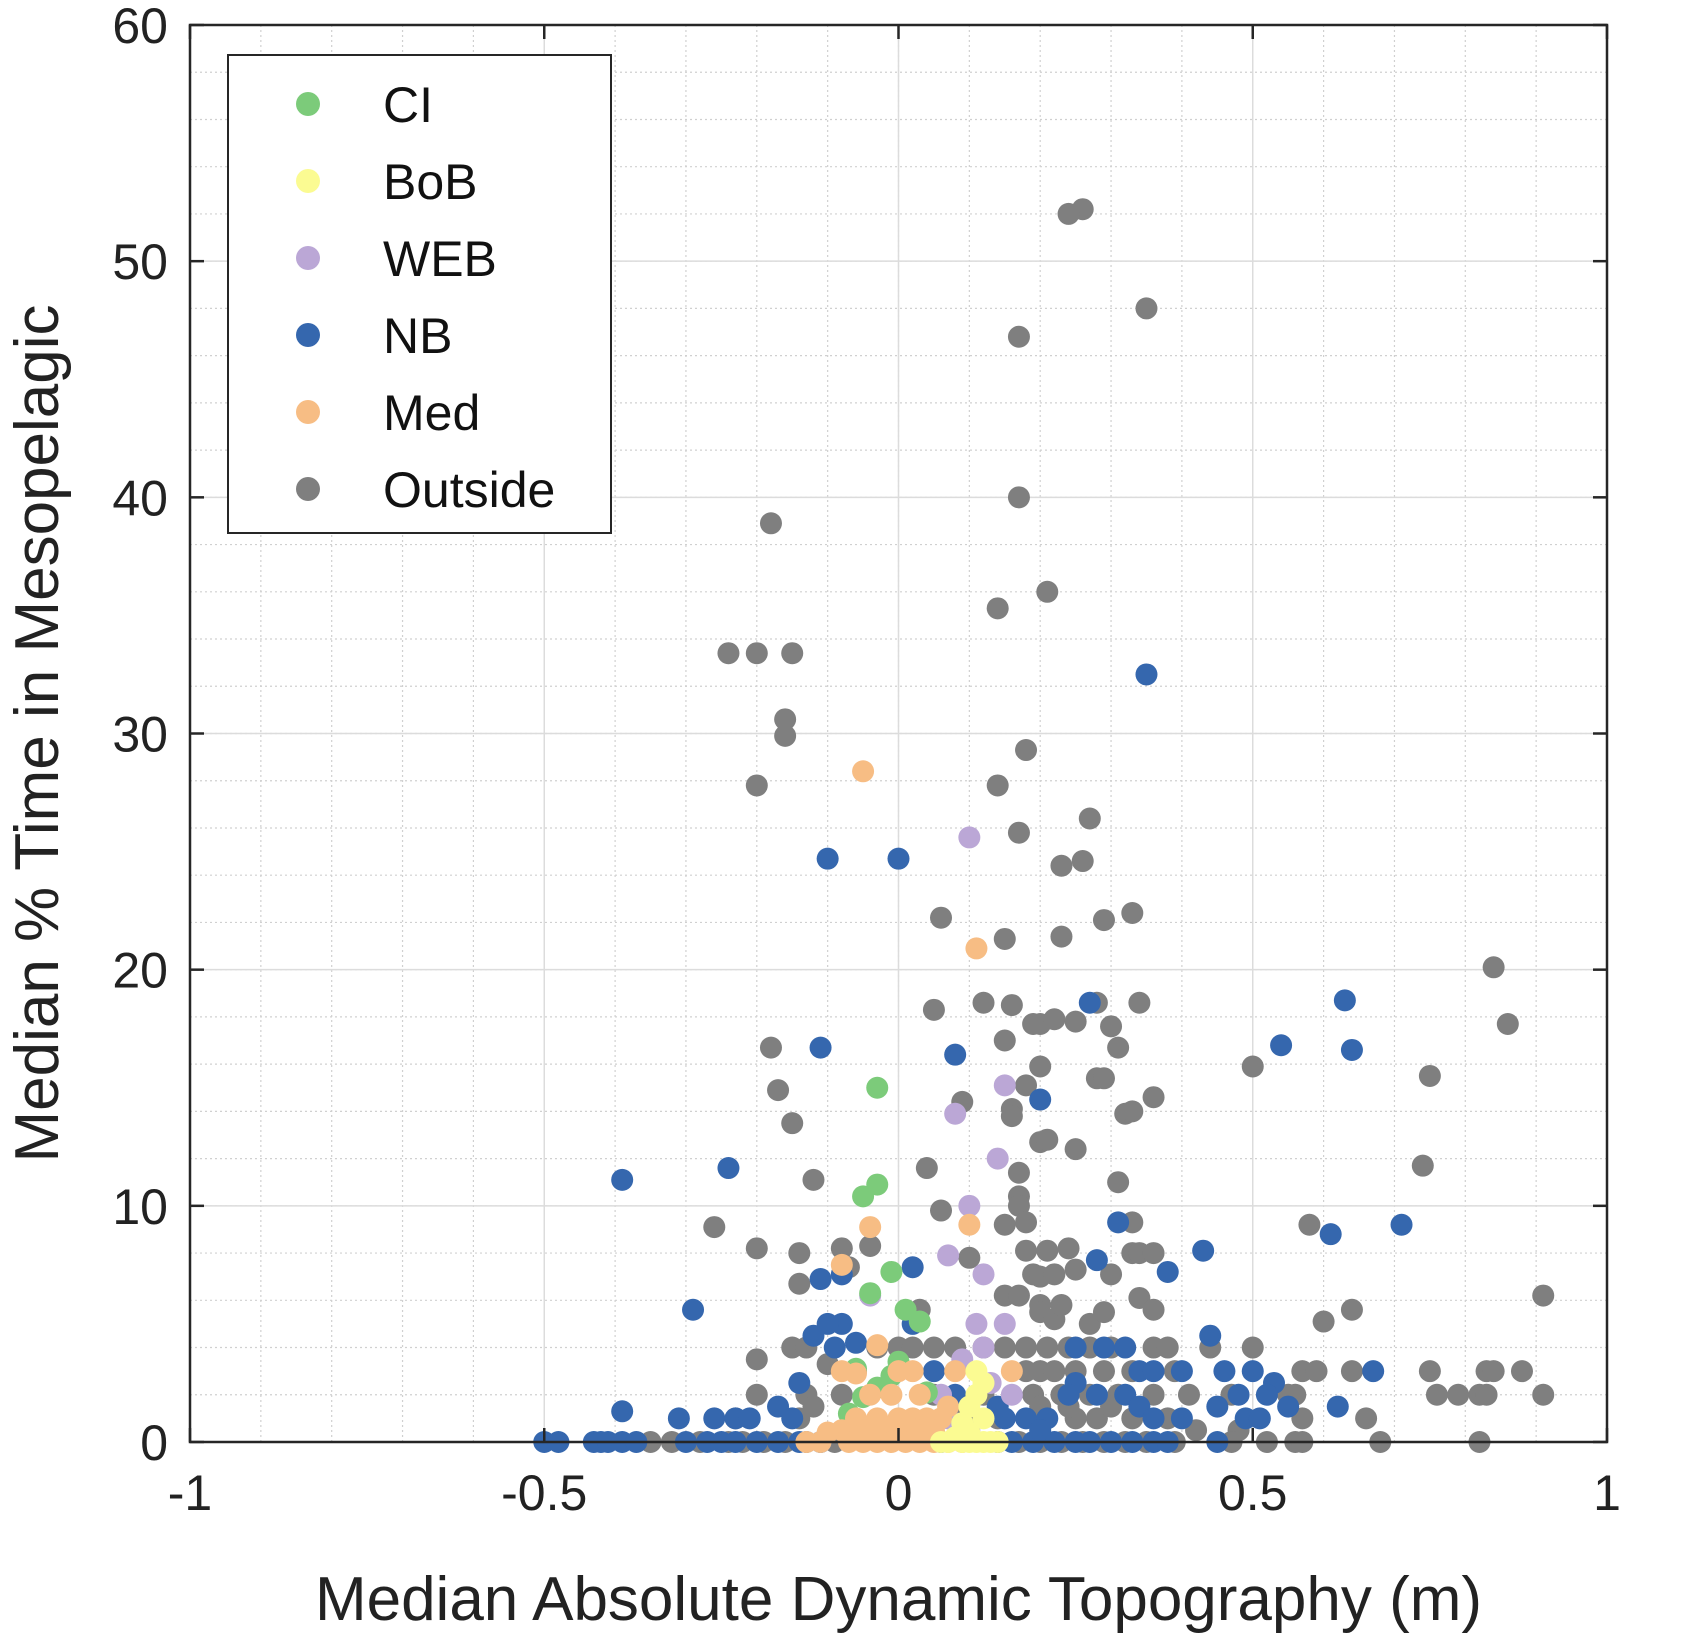 This screenshot has width=1690, height=1646. Describe the element at coordinates (431, 413) in the screenshot. I see `legend-label: Med` at that location.